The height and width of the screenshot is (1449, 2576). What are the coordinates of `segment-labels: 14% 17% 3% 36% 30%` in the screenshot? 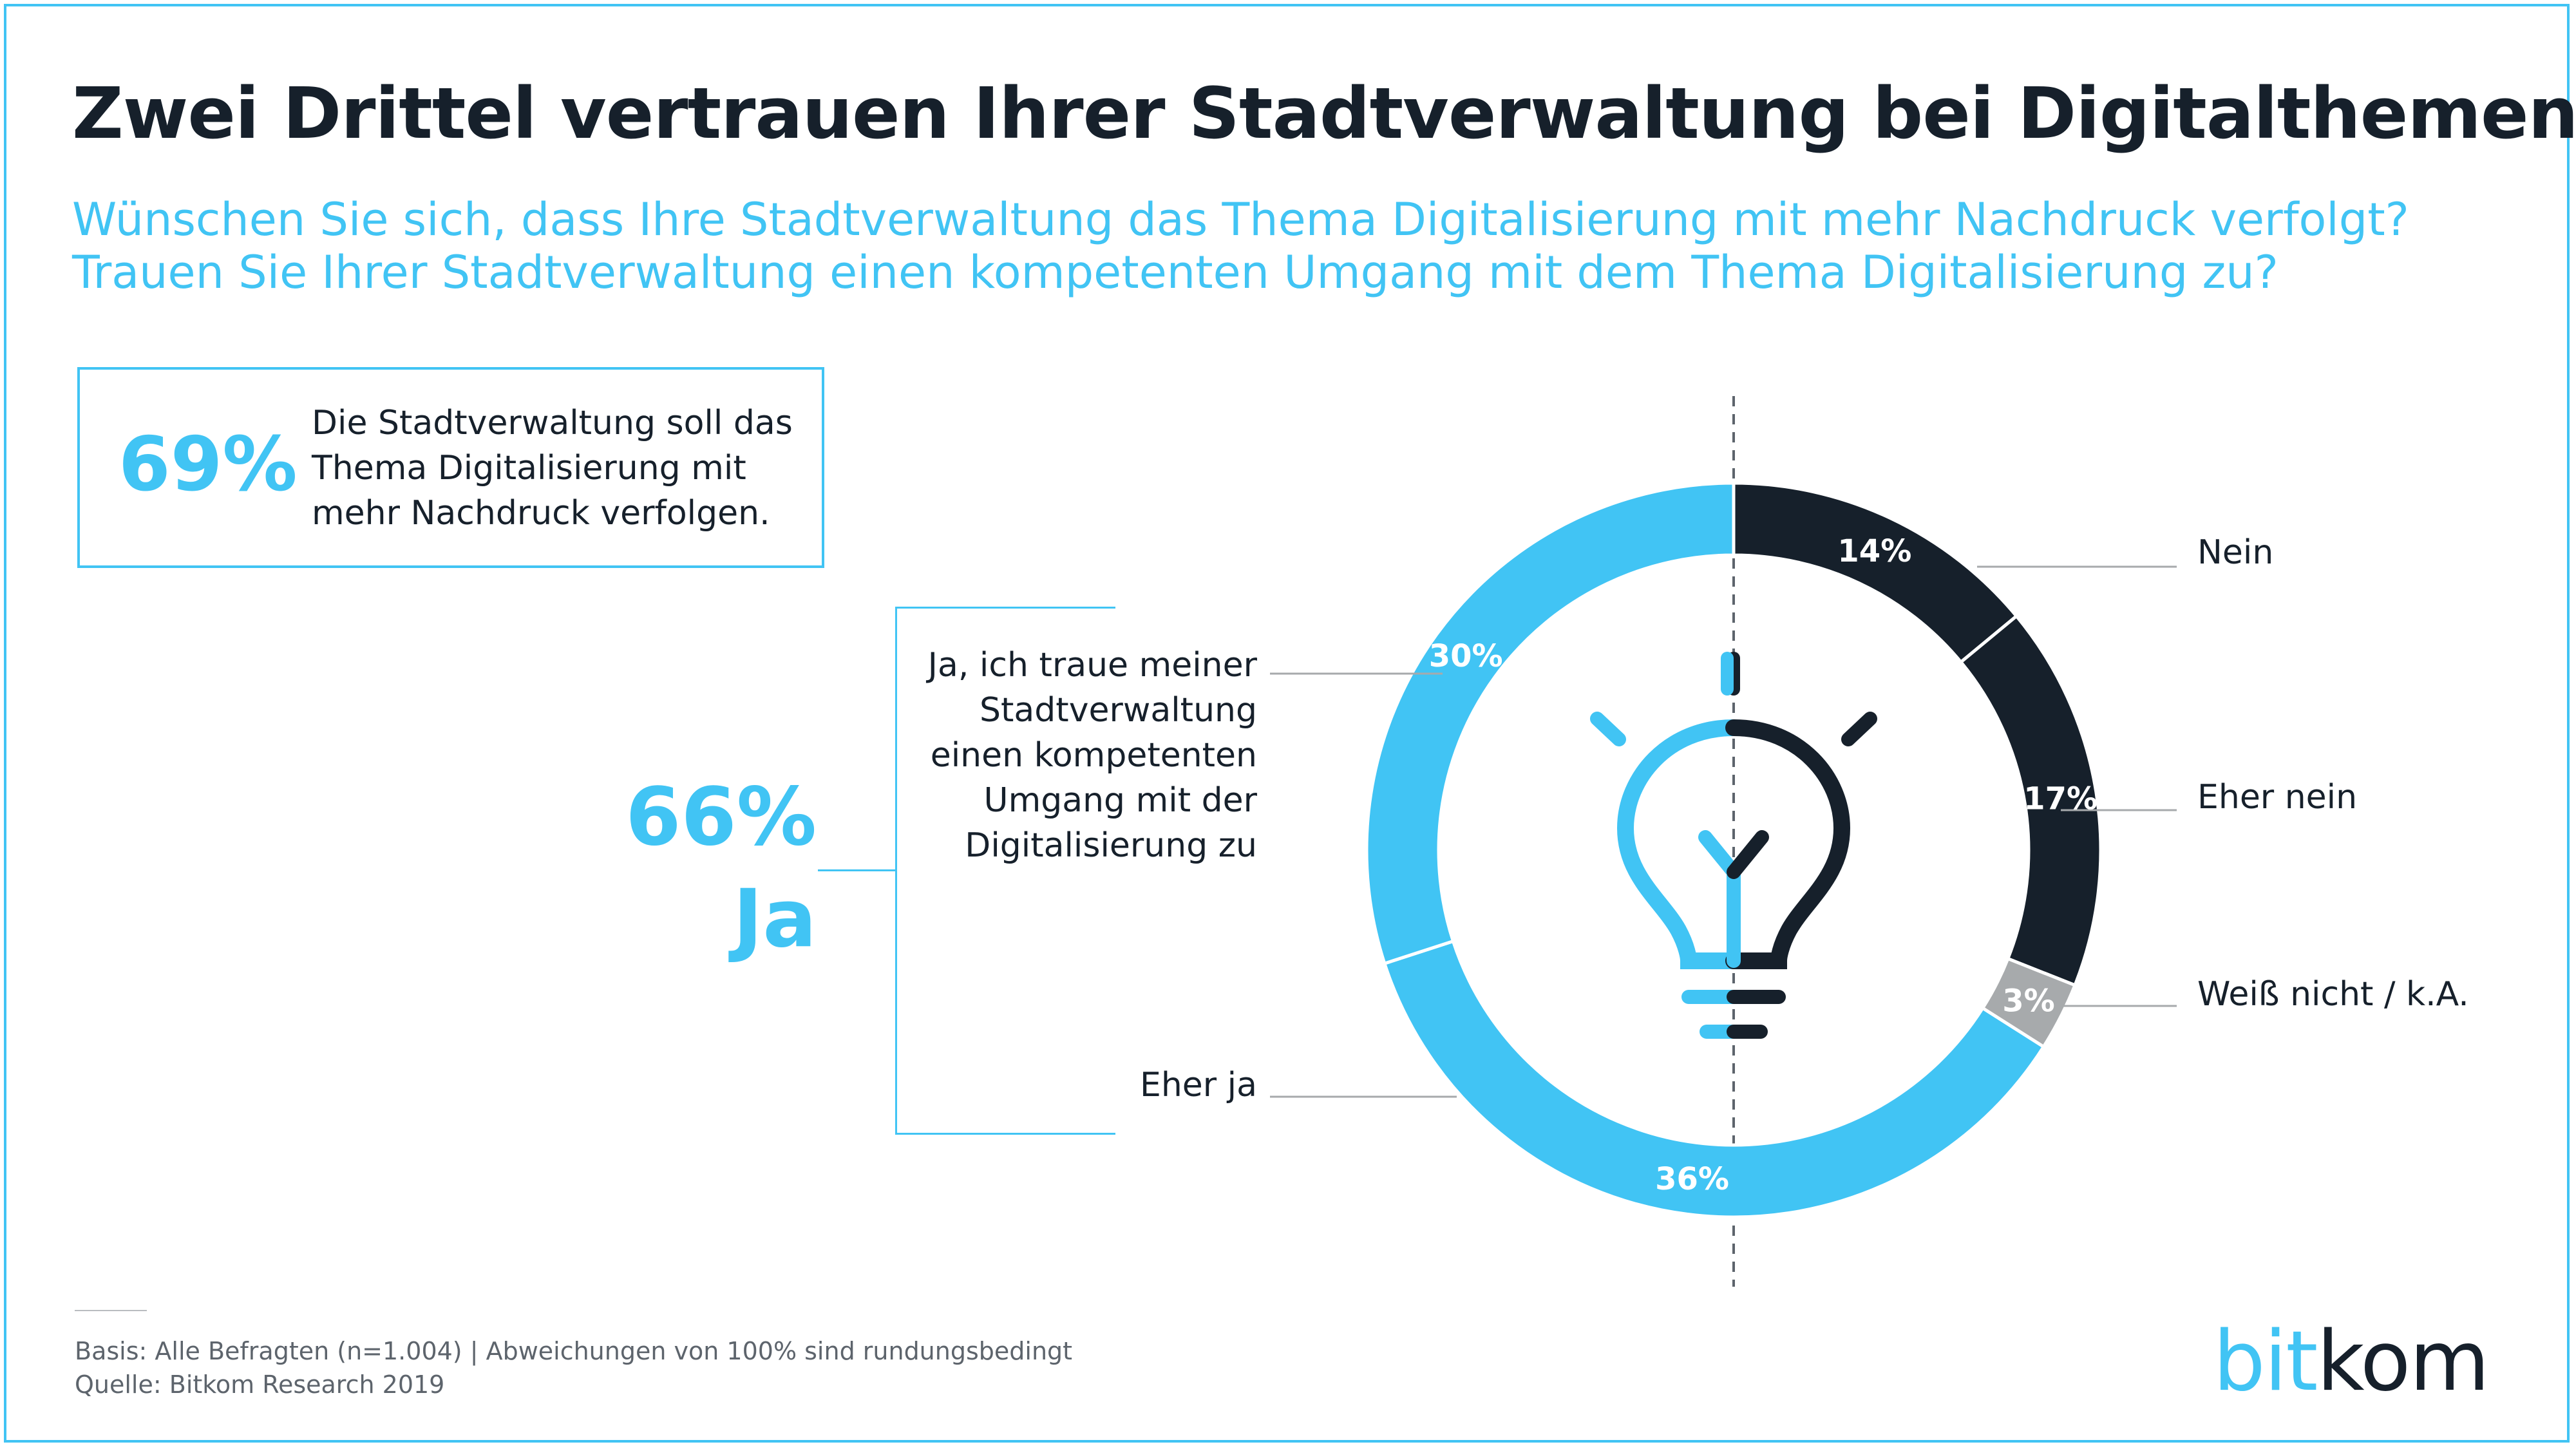 It's located at (1764, 865).